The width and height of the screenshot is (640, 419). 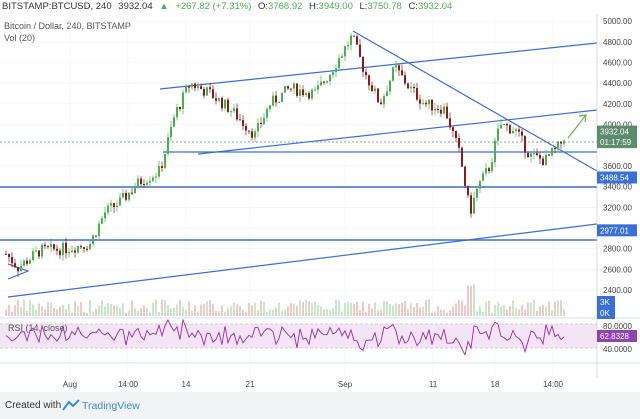 What do you see at coordinates (617, 207) in the screenshot?
I see `price-tick-label: 3200.00` at bounding box center [617, 207].